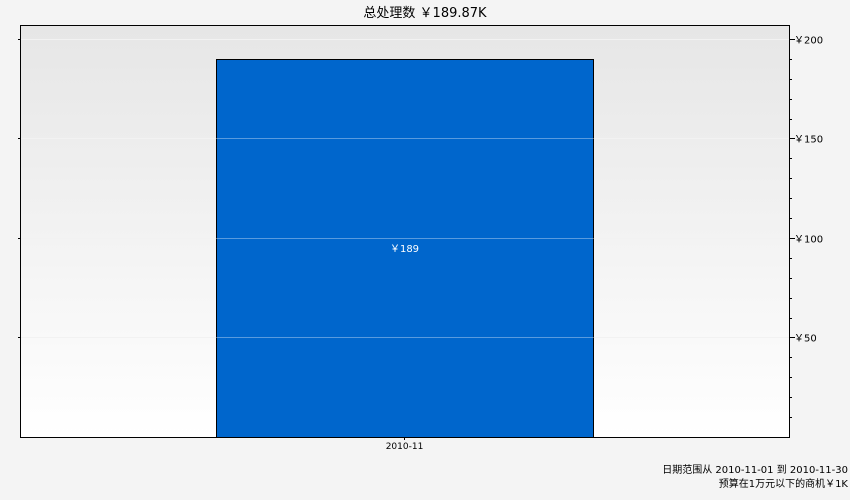 This screenshot has height=500, width=850. I want to click on date-range-note: 日期范围从 2010-11-01 到 2010-11-30, so click(755, 470).